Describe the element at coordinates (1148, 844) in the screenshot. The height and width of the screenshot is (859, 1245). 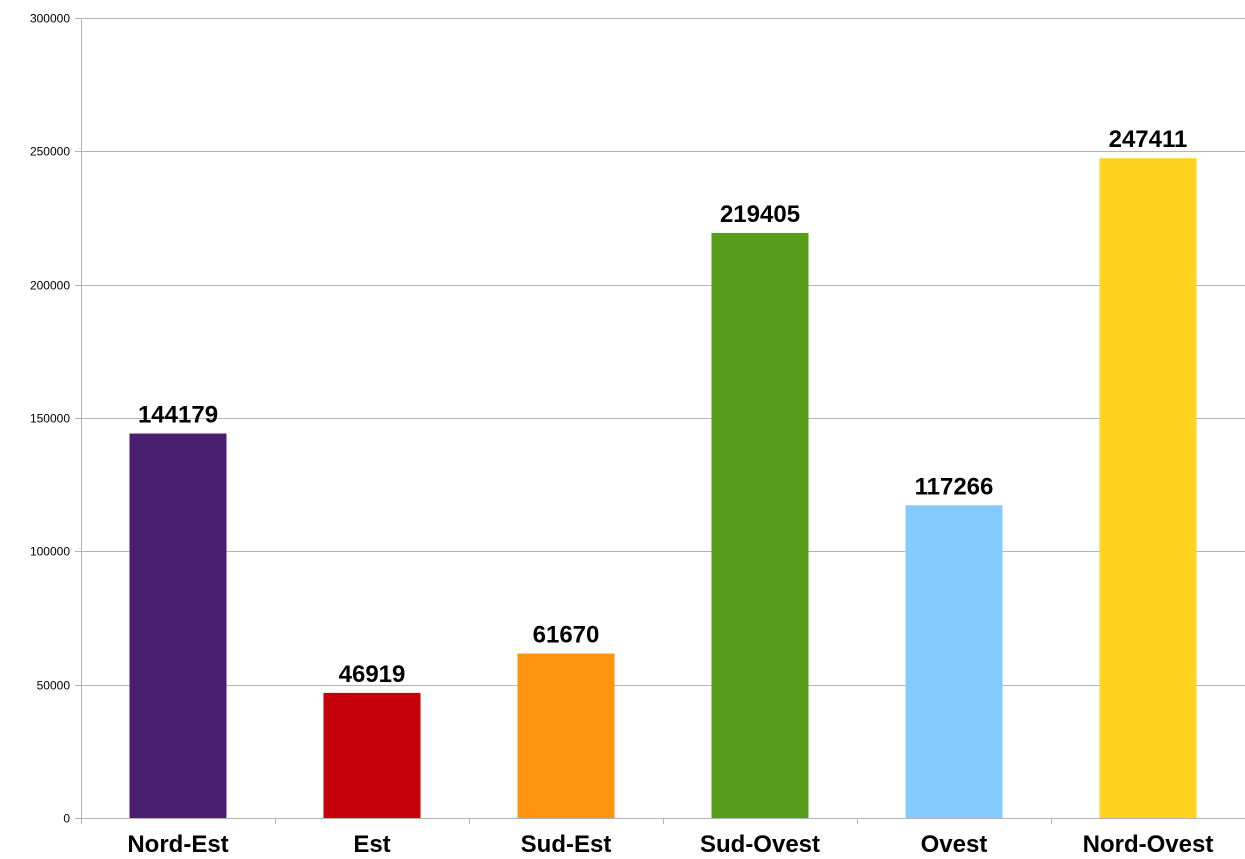
I see `x-tick-label: Nord-Ovest` at that location.